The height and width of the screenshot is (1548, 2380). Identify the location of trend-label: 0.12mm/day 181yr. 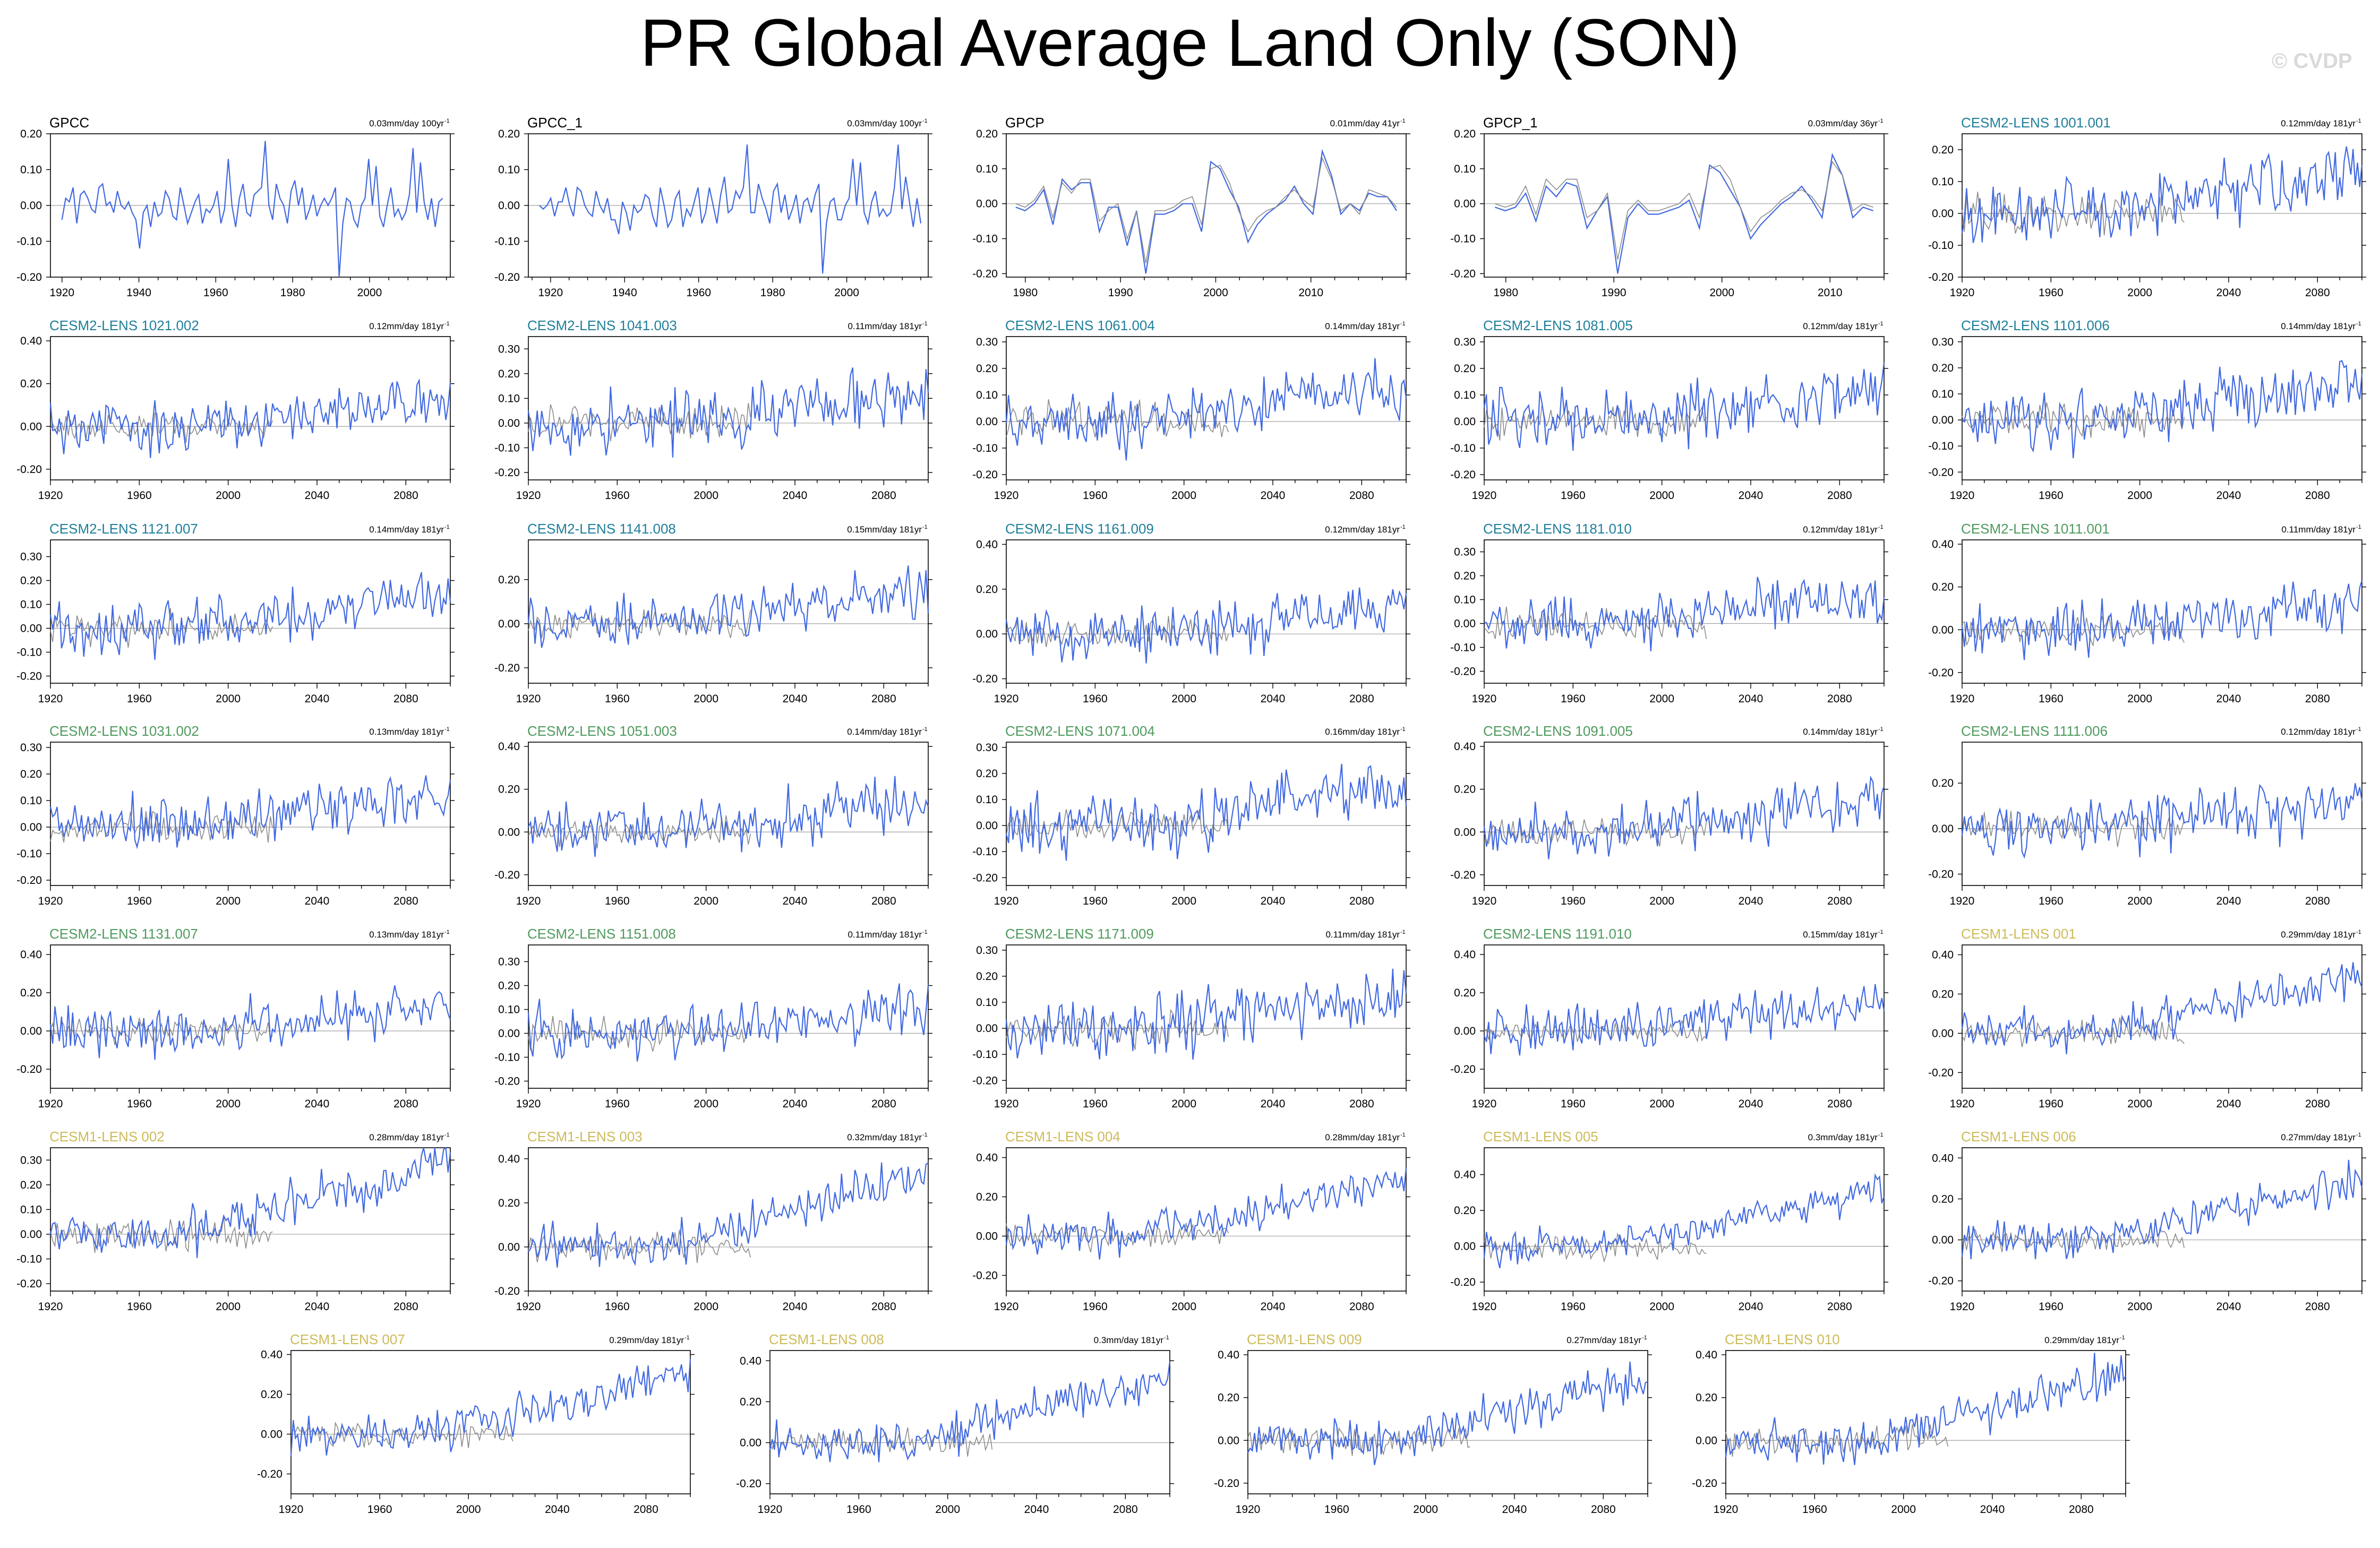
(2318, 732).